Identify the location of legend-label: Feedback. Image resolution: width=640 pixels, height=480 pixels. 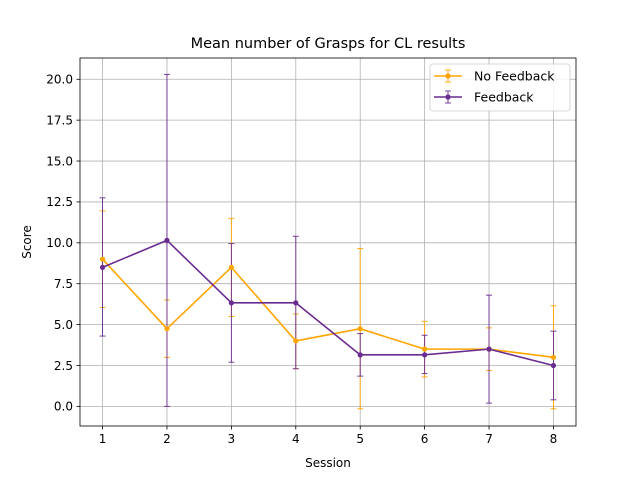
(504, 97).